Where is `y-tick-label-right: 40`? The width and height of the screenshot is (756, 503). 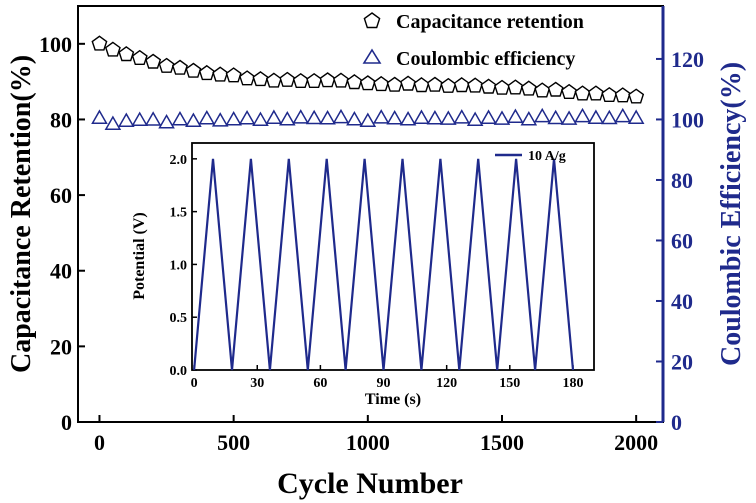 y-tick-label-right: 40 is located at coordinates (682, 301).